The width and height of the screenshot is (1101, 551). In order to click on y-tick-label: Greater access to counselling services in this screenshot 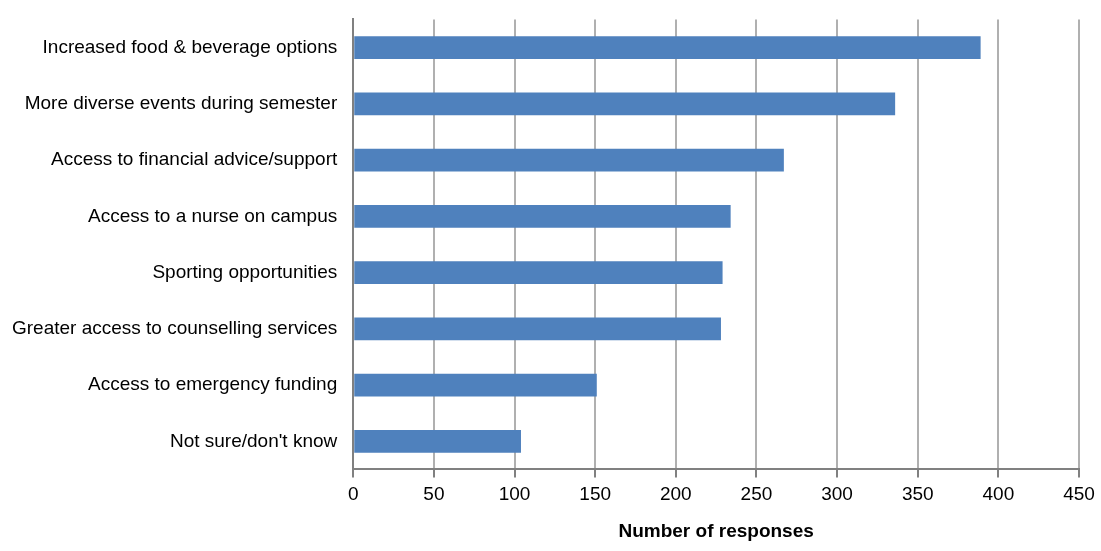, I will do `click(174, 328)`.